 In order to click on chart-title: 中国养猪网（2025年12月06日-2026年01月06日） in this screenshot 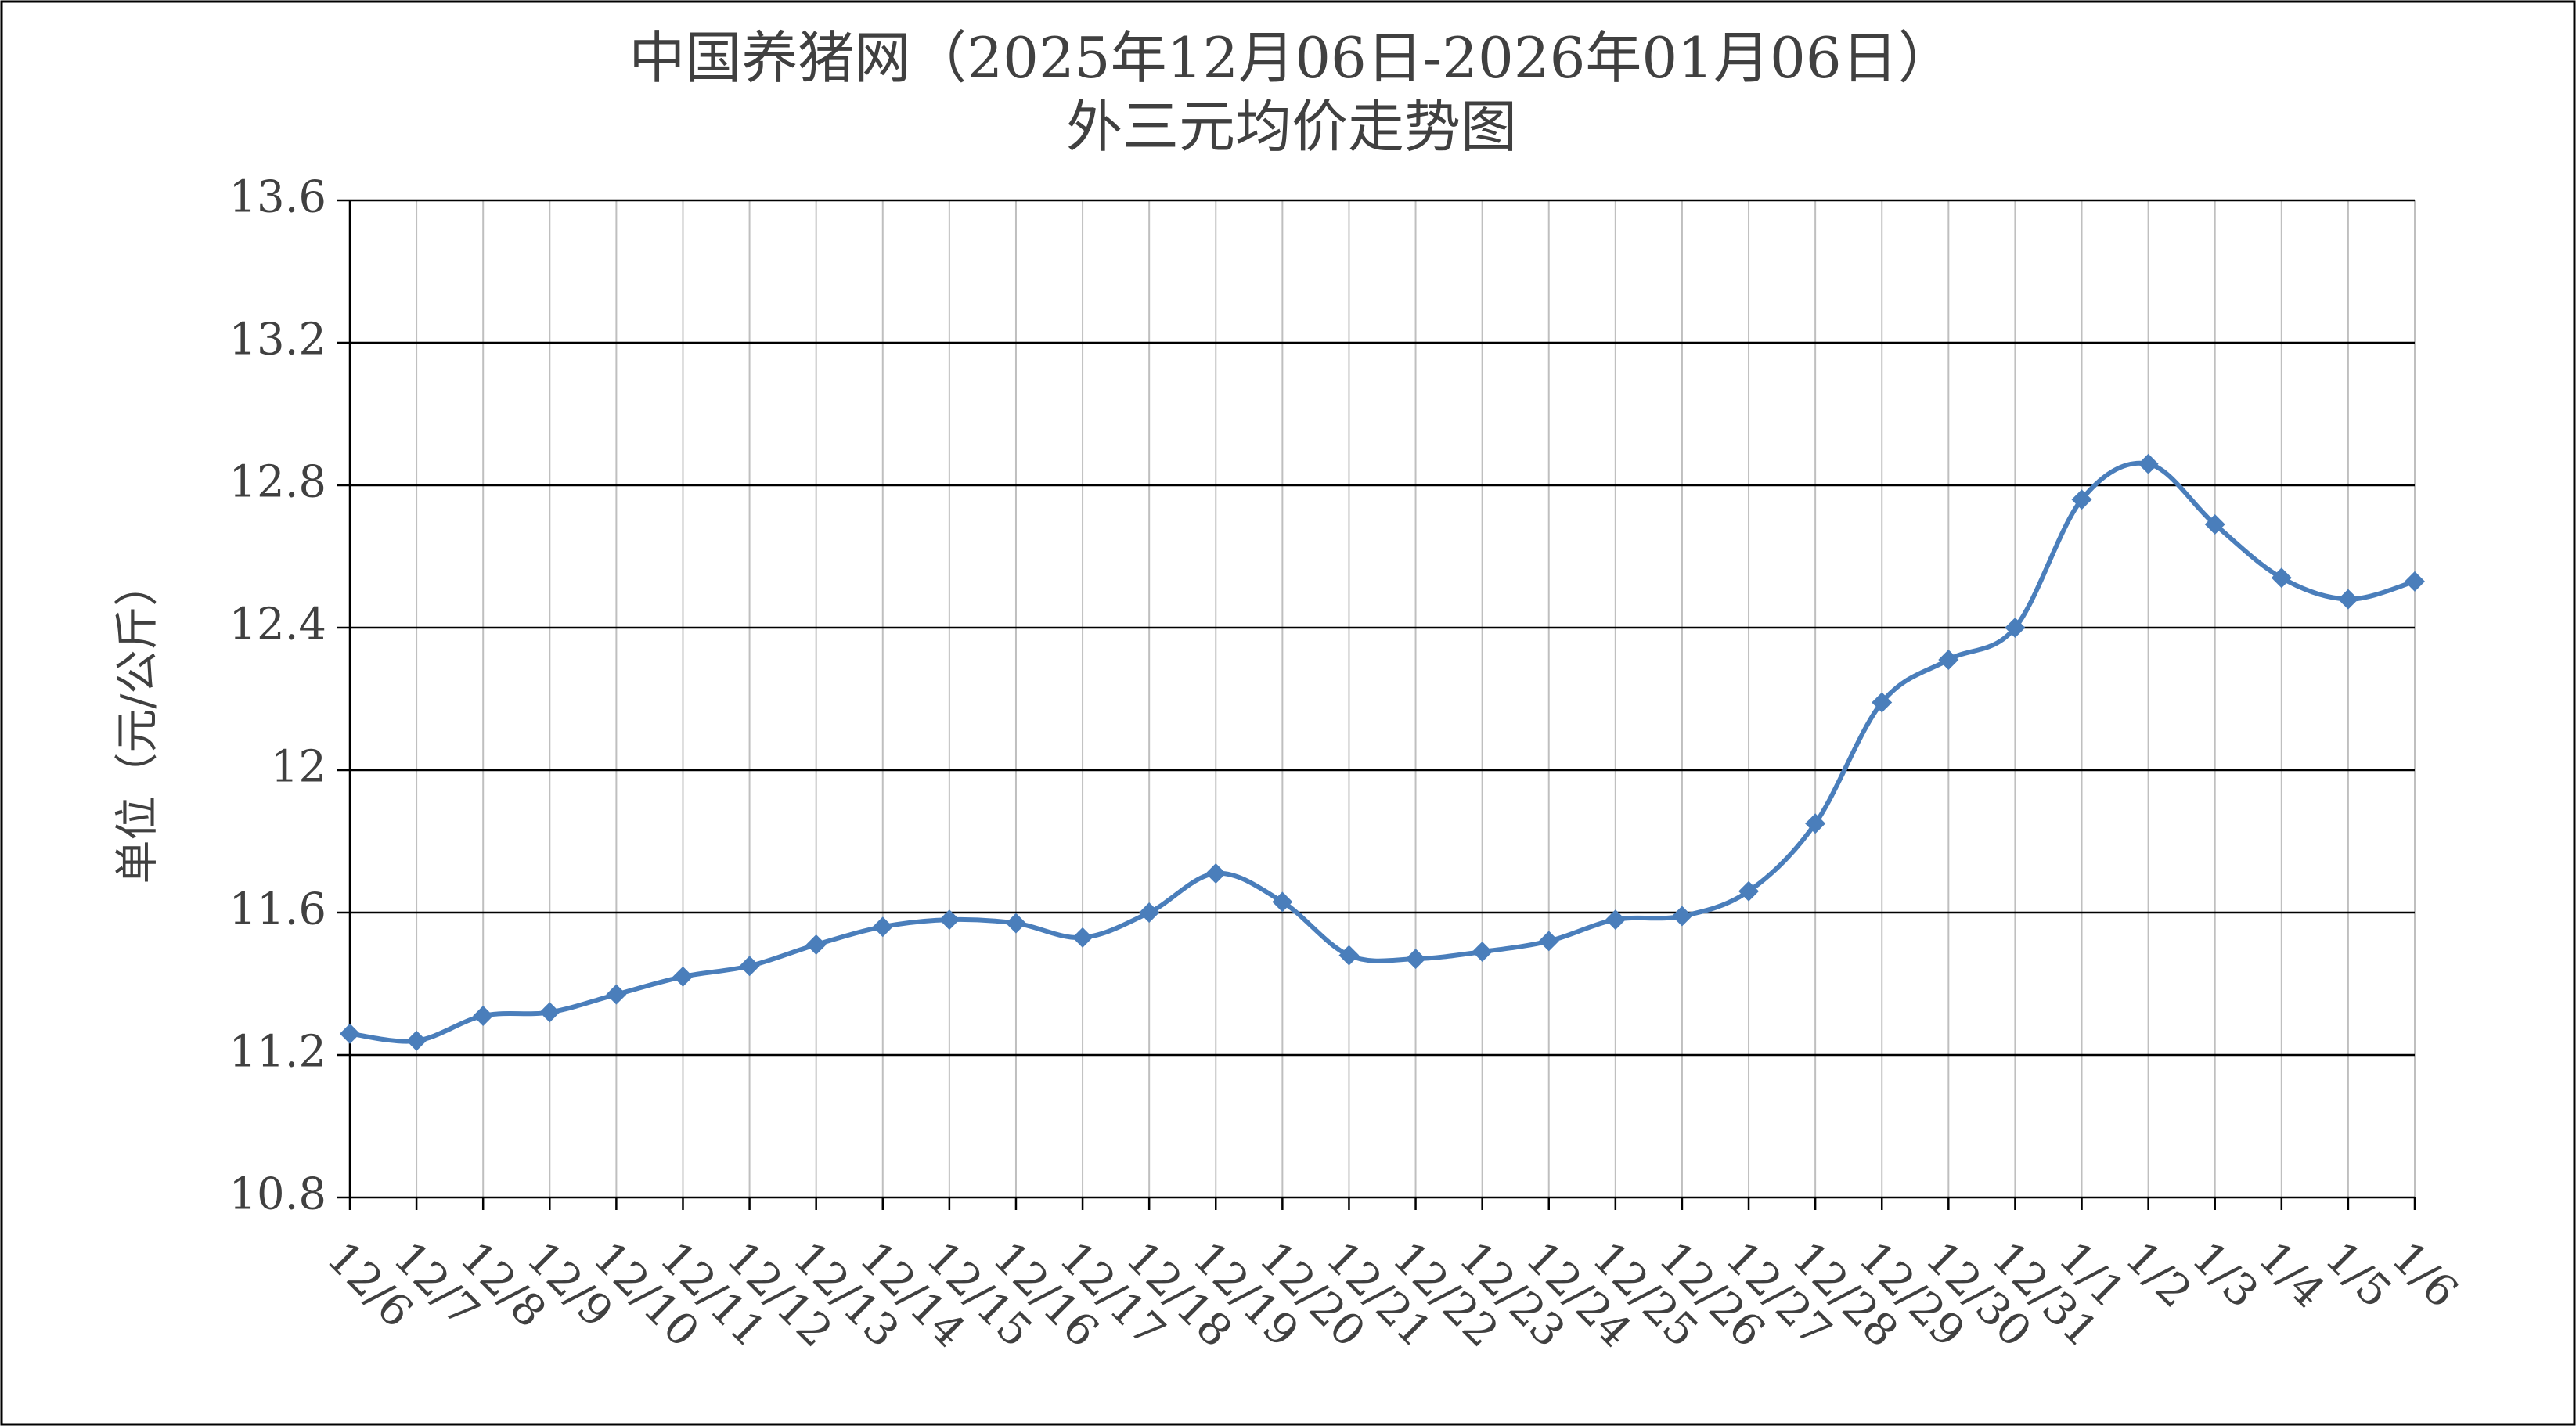, I will do `click(1291, 58)`.